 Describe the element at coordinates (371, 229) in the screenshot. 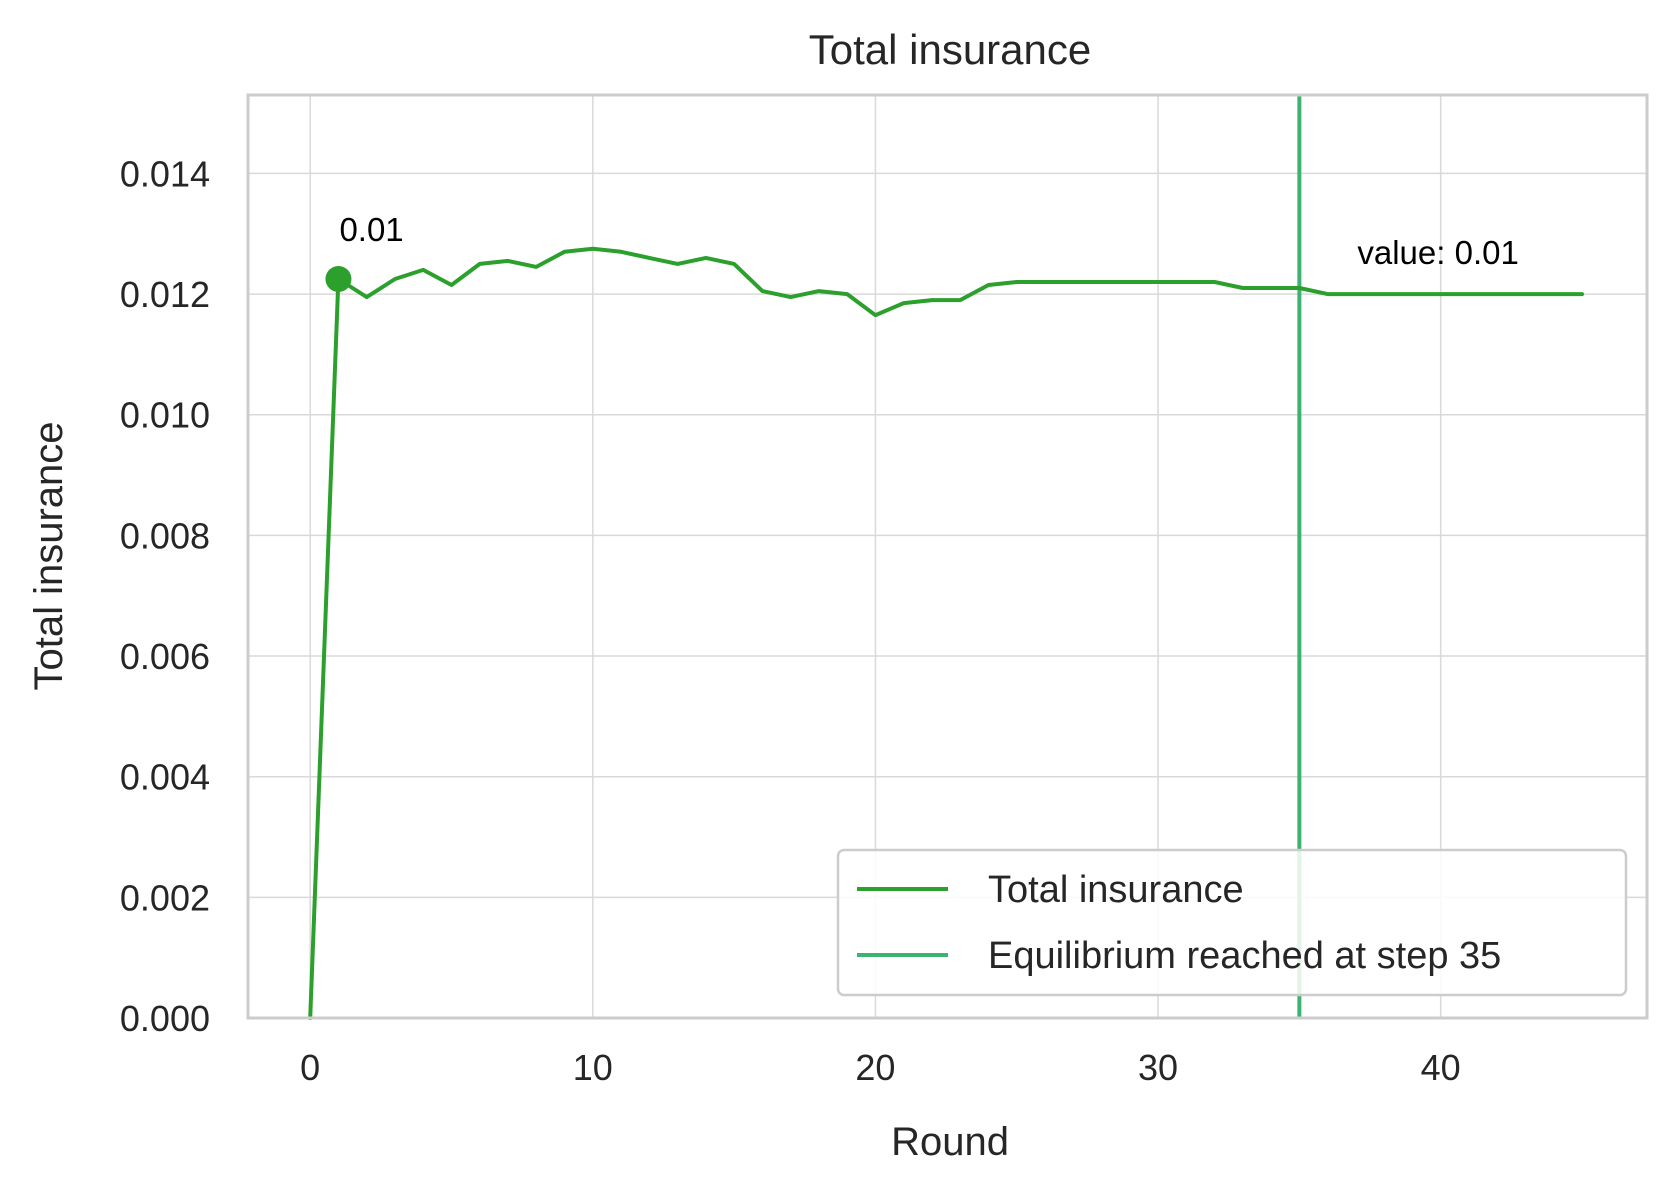

I see `annotation-label: 0.01` at that location.